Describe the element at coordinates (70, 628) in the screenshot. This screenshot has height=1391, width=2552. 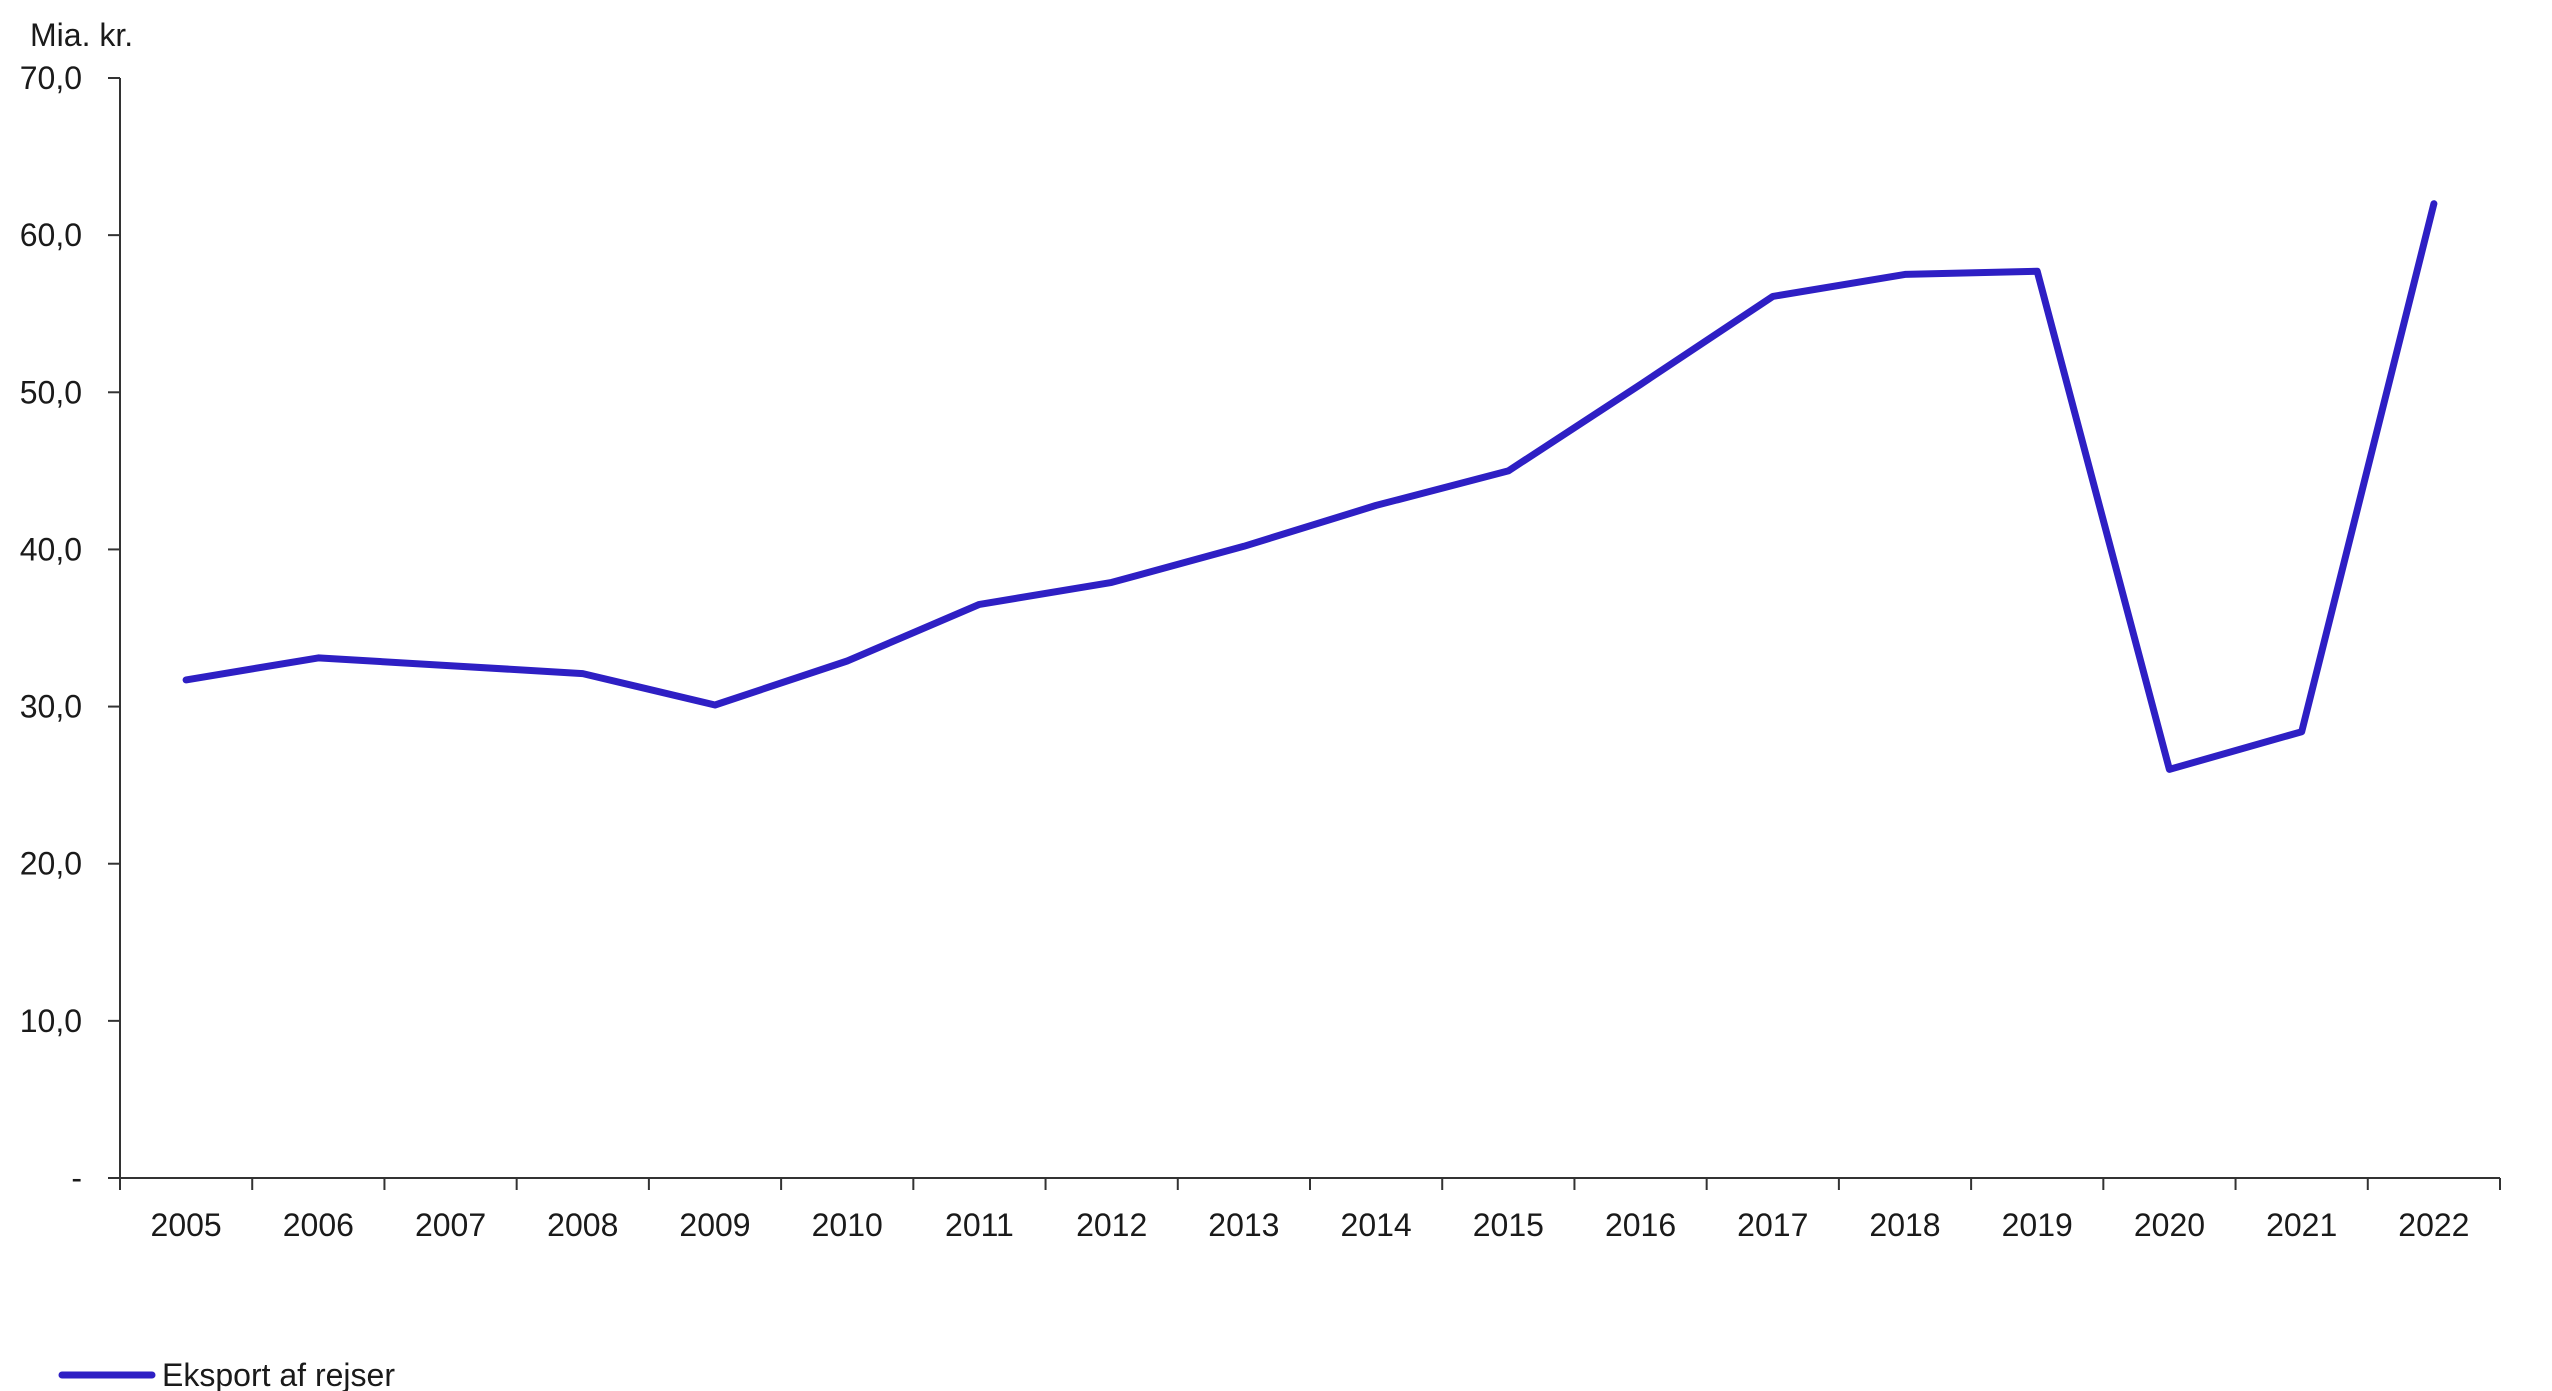
I see `y-axis: - 10,0 20,0 30,0 40,0 50,0 60,0 70,0` at that location.